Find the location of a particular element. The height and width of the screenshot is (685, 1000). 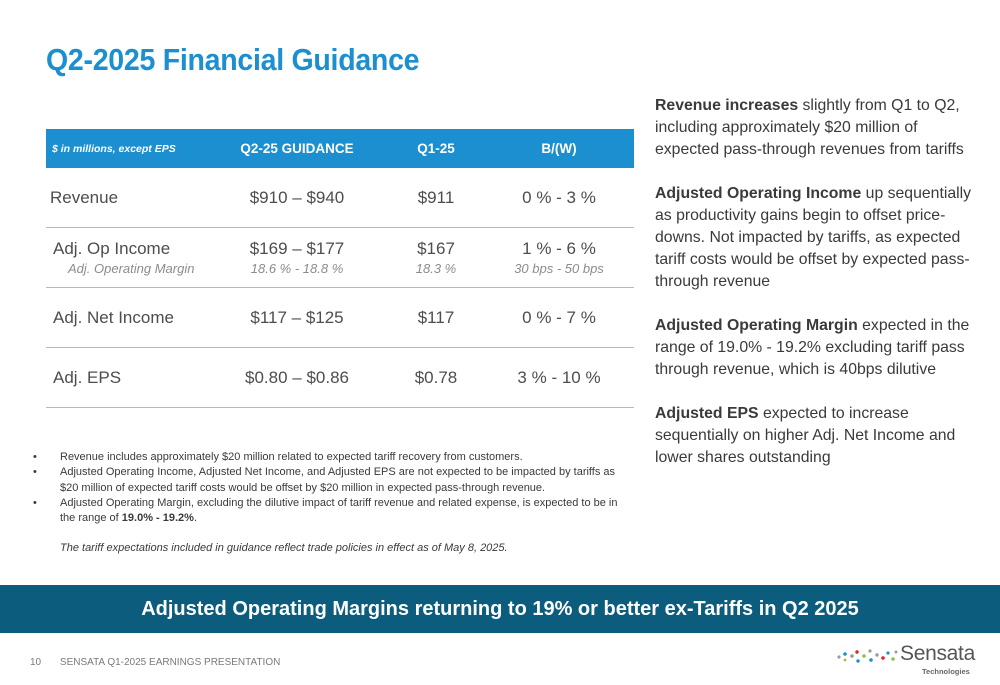

row-guidance-cell: $169 – $177 18.6 % - 18.8 % is located at coordinates (297, 257).